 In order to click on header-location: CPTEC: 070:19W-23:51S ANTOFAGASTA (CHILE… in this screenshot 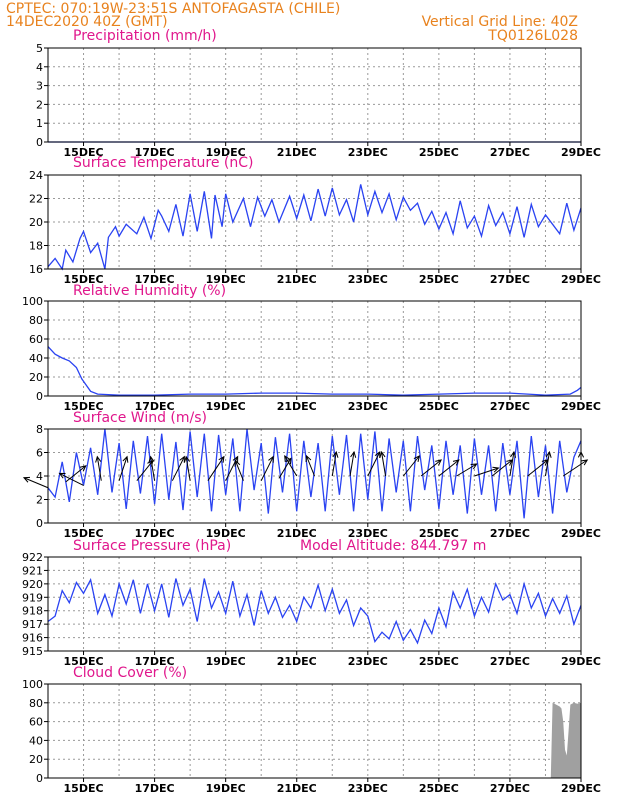, I will do `click(173, 9)`.